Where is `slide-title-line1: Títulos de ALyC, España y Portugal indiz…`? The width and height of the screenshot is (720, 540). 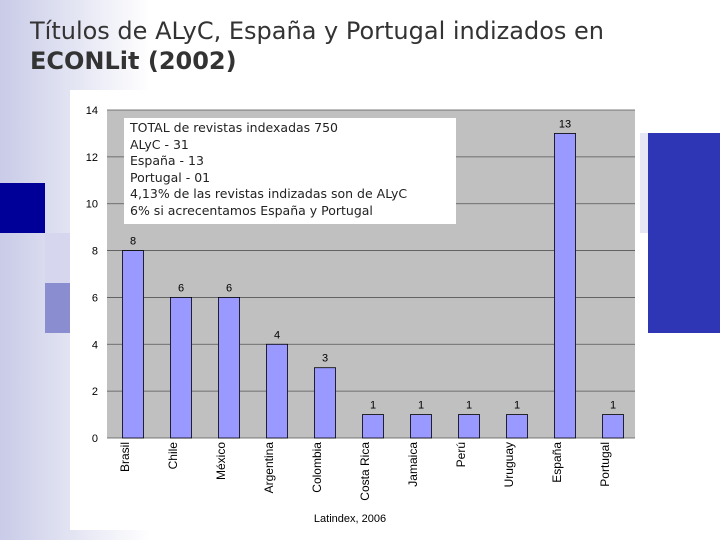
slide-title-line1: Títulos de ALyC, España y Portugal indiz… is located at coordinates (317, 31).